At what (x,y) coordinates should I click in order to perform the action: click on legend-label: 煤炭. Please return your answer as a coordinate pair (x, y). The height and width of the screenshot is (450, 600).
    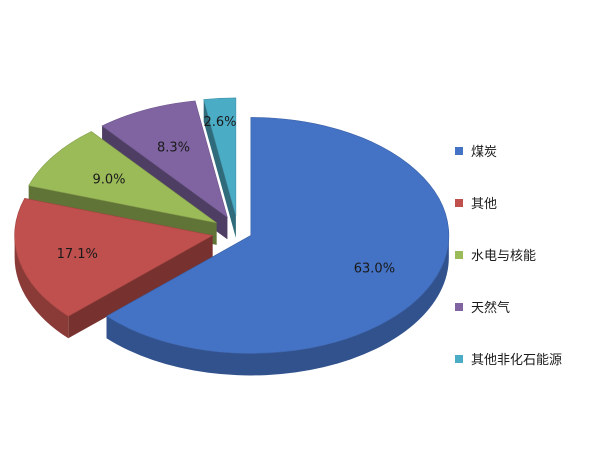
    Looking at the image, I should click on (484, 152).